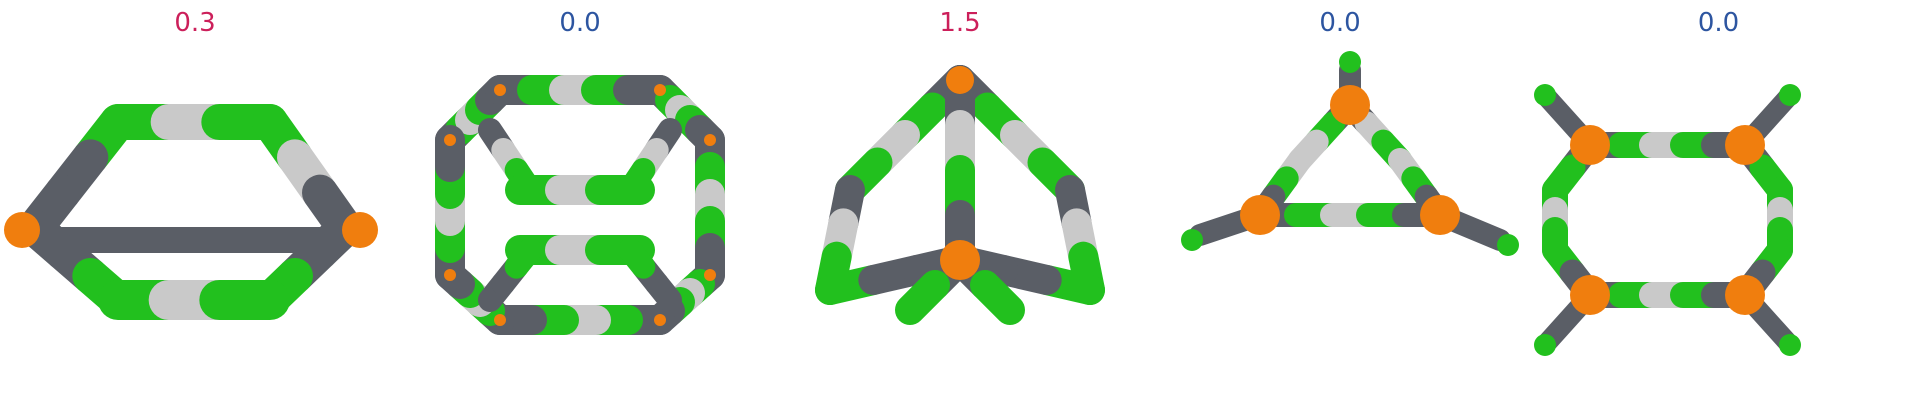 Image resolution: width=1907 pixels, height=416 pixels. I want to click on score-label-1: 0.3, so click(195, 23).